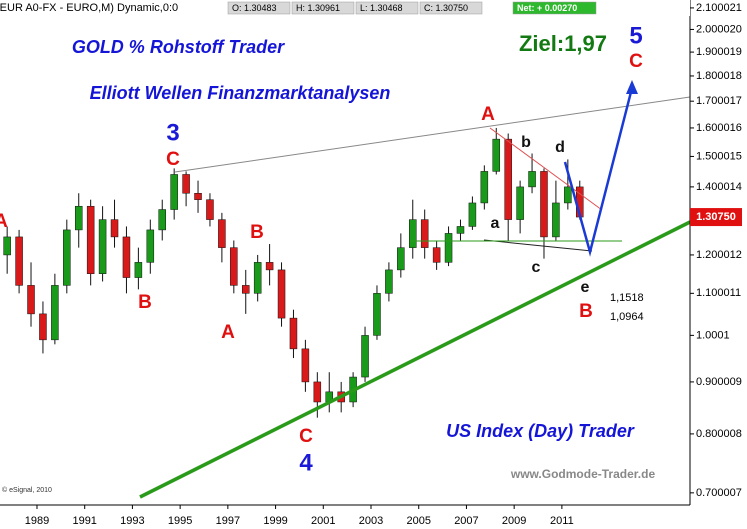 The image size is (747, 529). I want to click on forecast-arrow, so click(598, 172).